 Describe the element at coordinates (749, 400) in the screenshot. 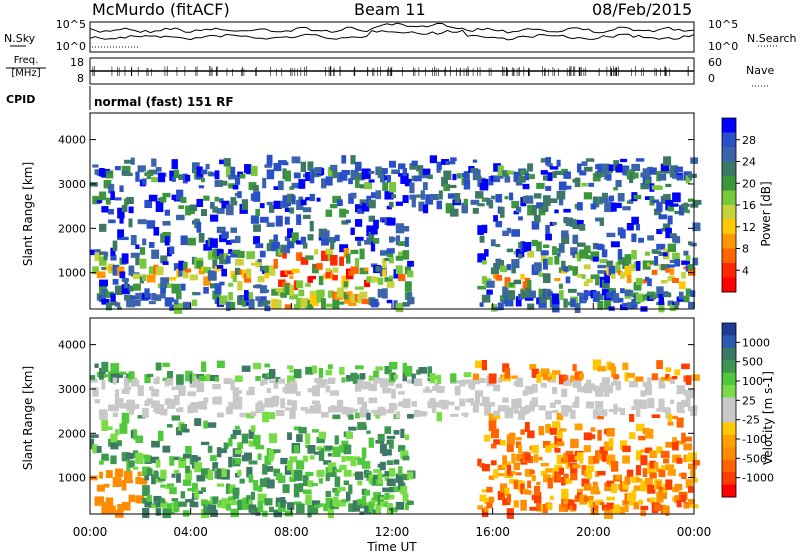

I see `cbar-tick-label: 25` at that location.